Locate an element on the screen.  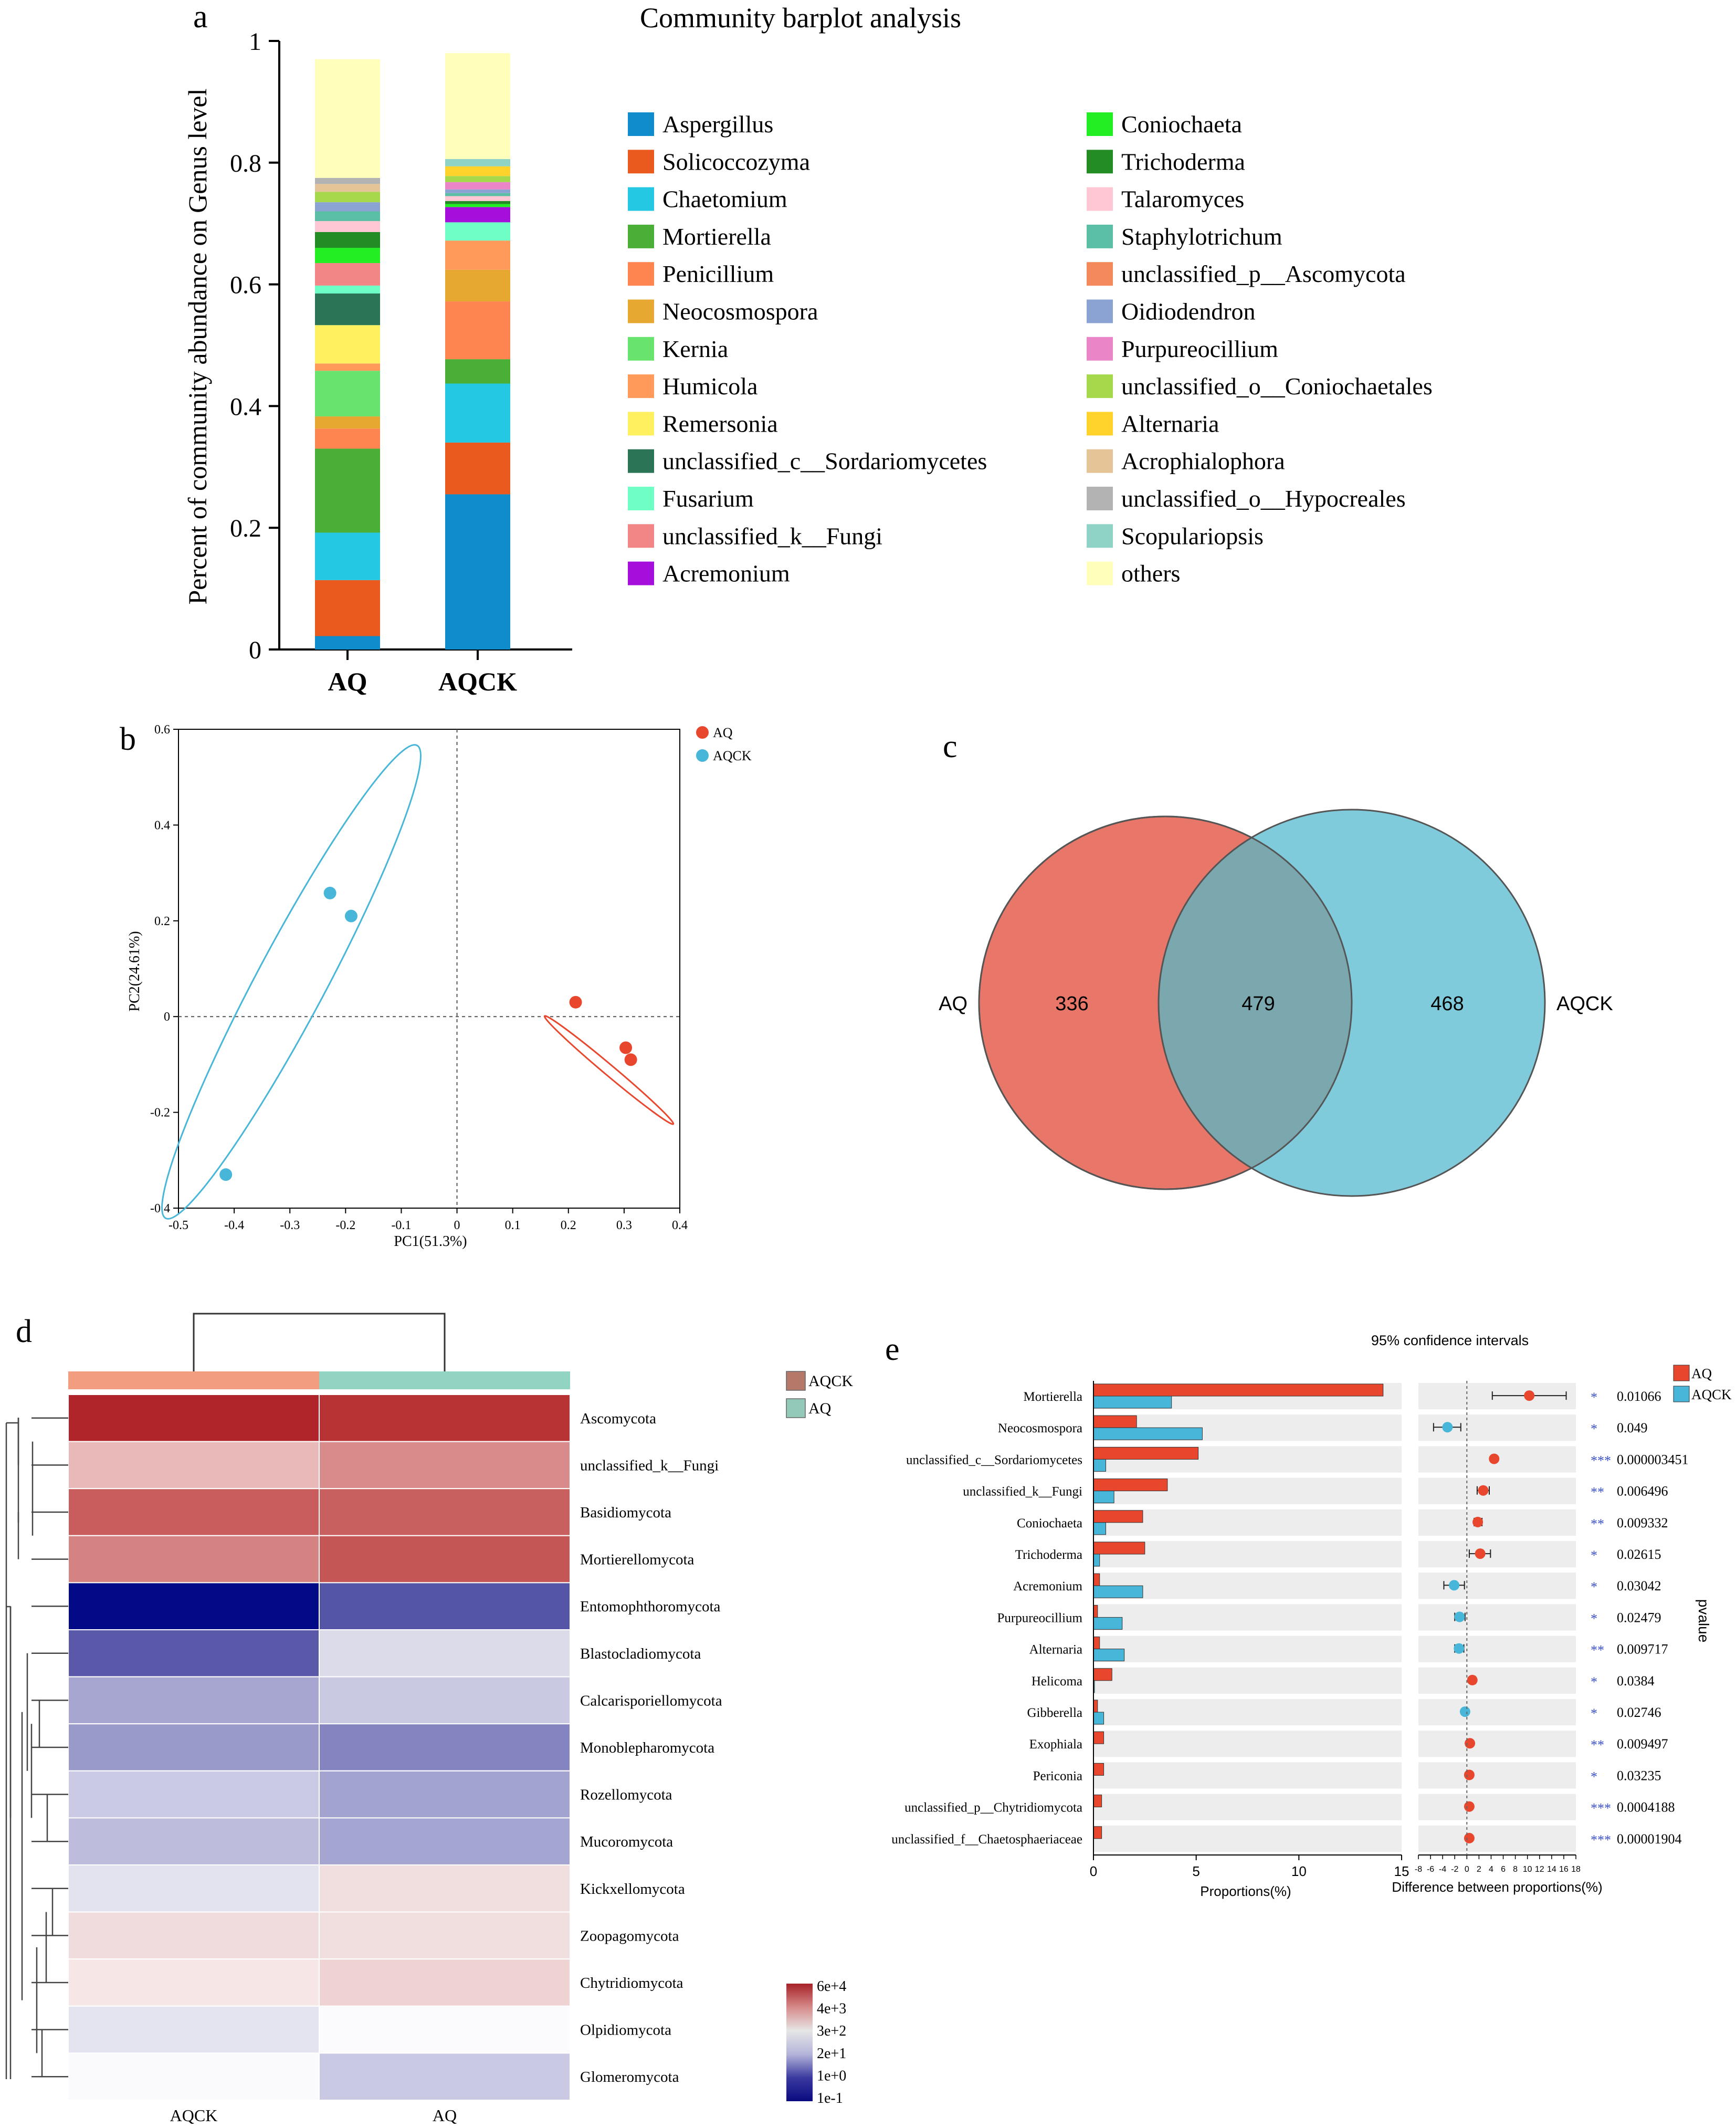
p-value: 0.009332 is located at coordinates (1642, 1523).